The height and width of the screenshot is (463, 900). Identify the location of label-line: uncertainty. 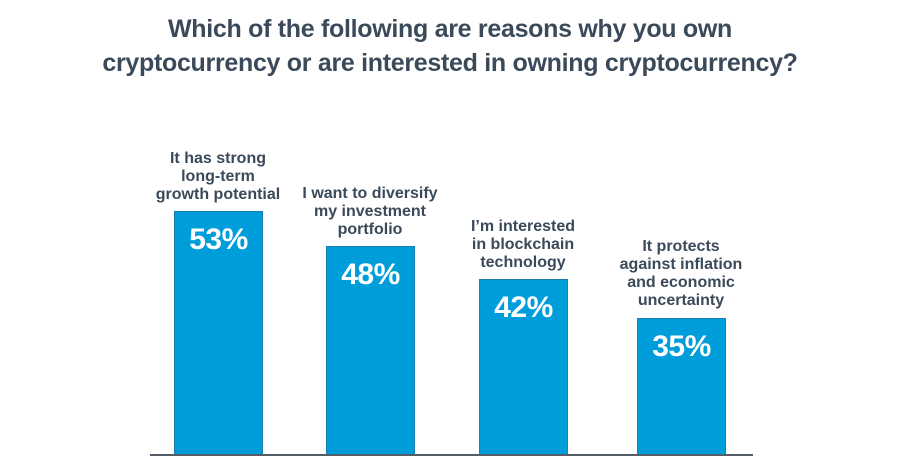
(681, 300).